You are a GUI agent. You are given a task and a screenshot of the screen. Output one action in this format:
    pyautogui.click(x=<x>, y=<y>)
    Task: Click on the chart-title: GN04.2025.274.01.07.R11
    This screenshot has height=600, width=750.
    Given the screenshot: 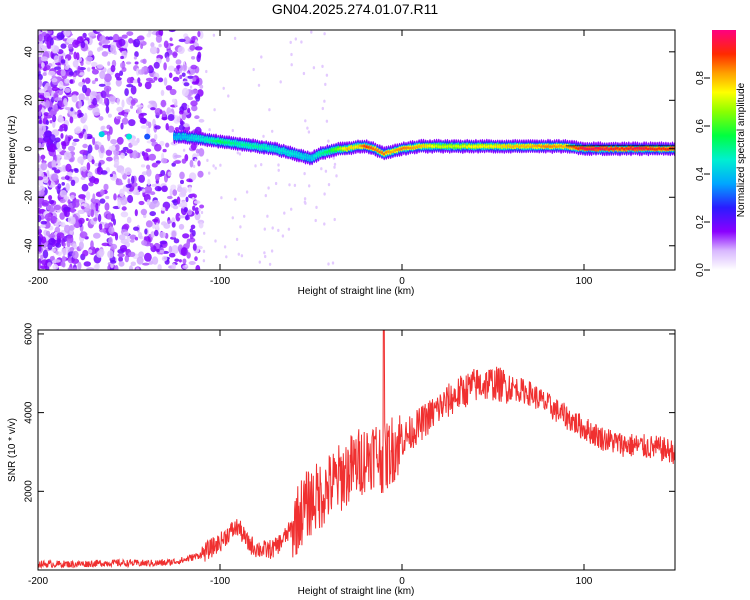 What is the action you would take?
    pyautogui.click(x=355, y=9)
    